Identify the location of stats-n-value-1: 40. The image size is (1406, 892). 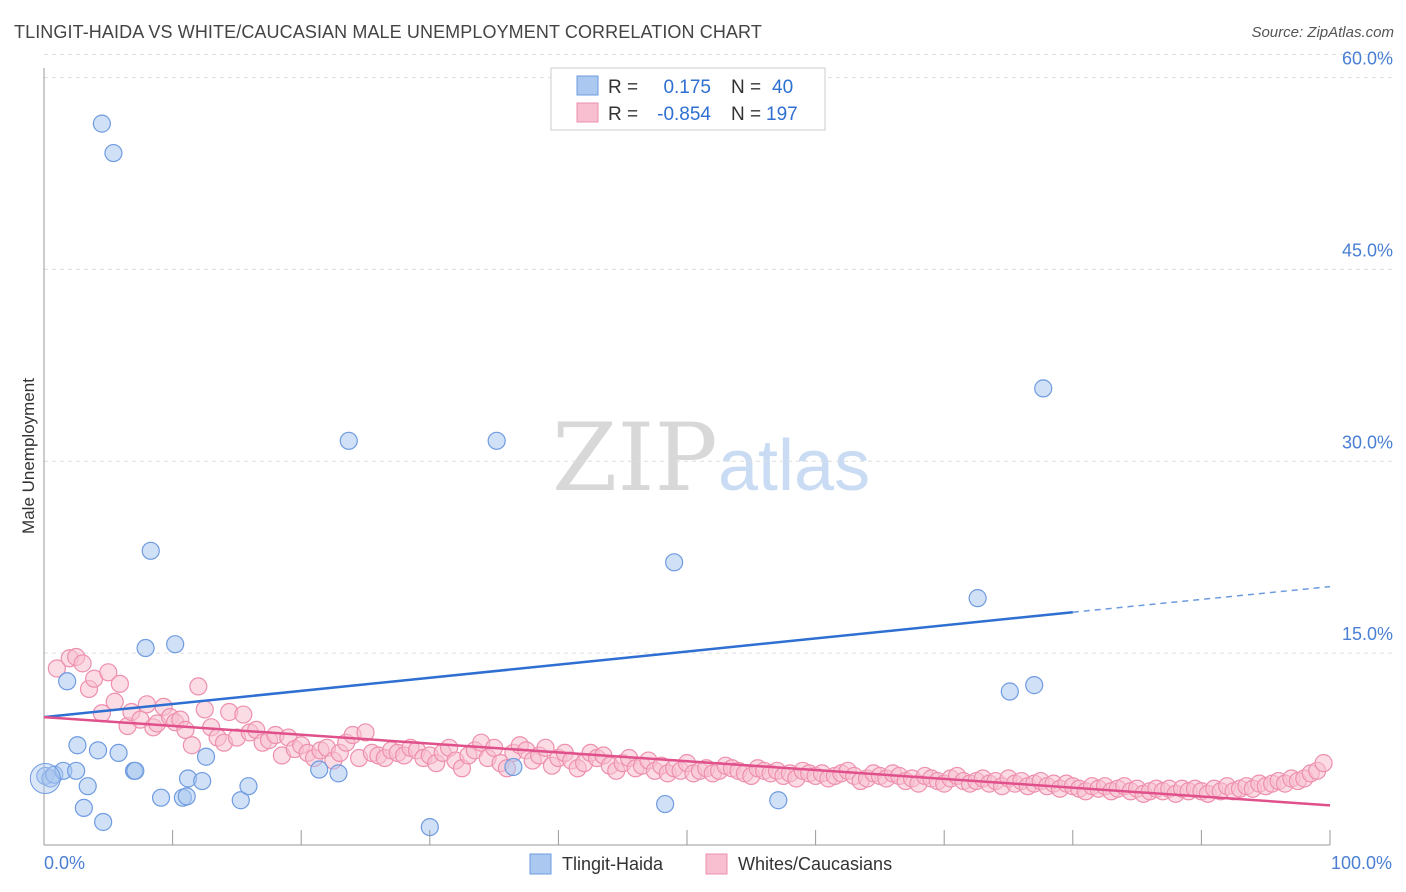
(782, 87).